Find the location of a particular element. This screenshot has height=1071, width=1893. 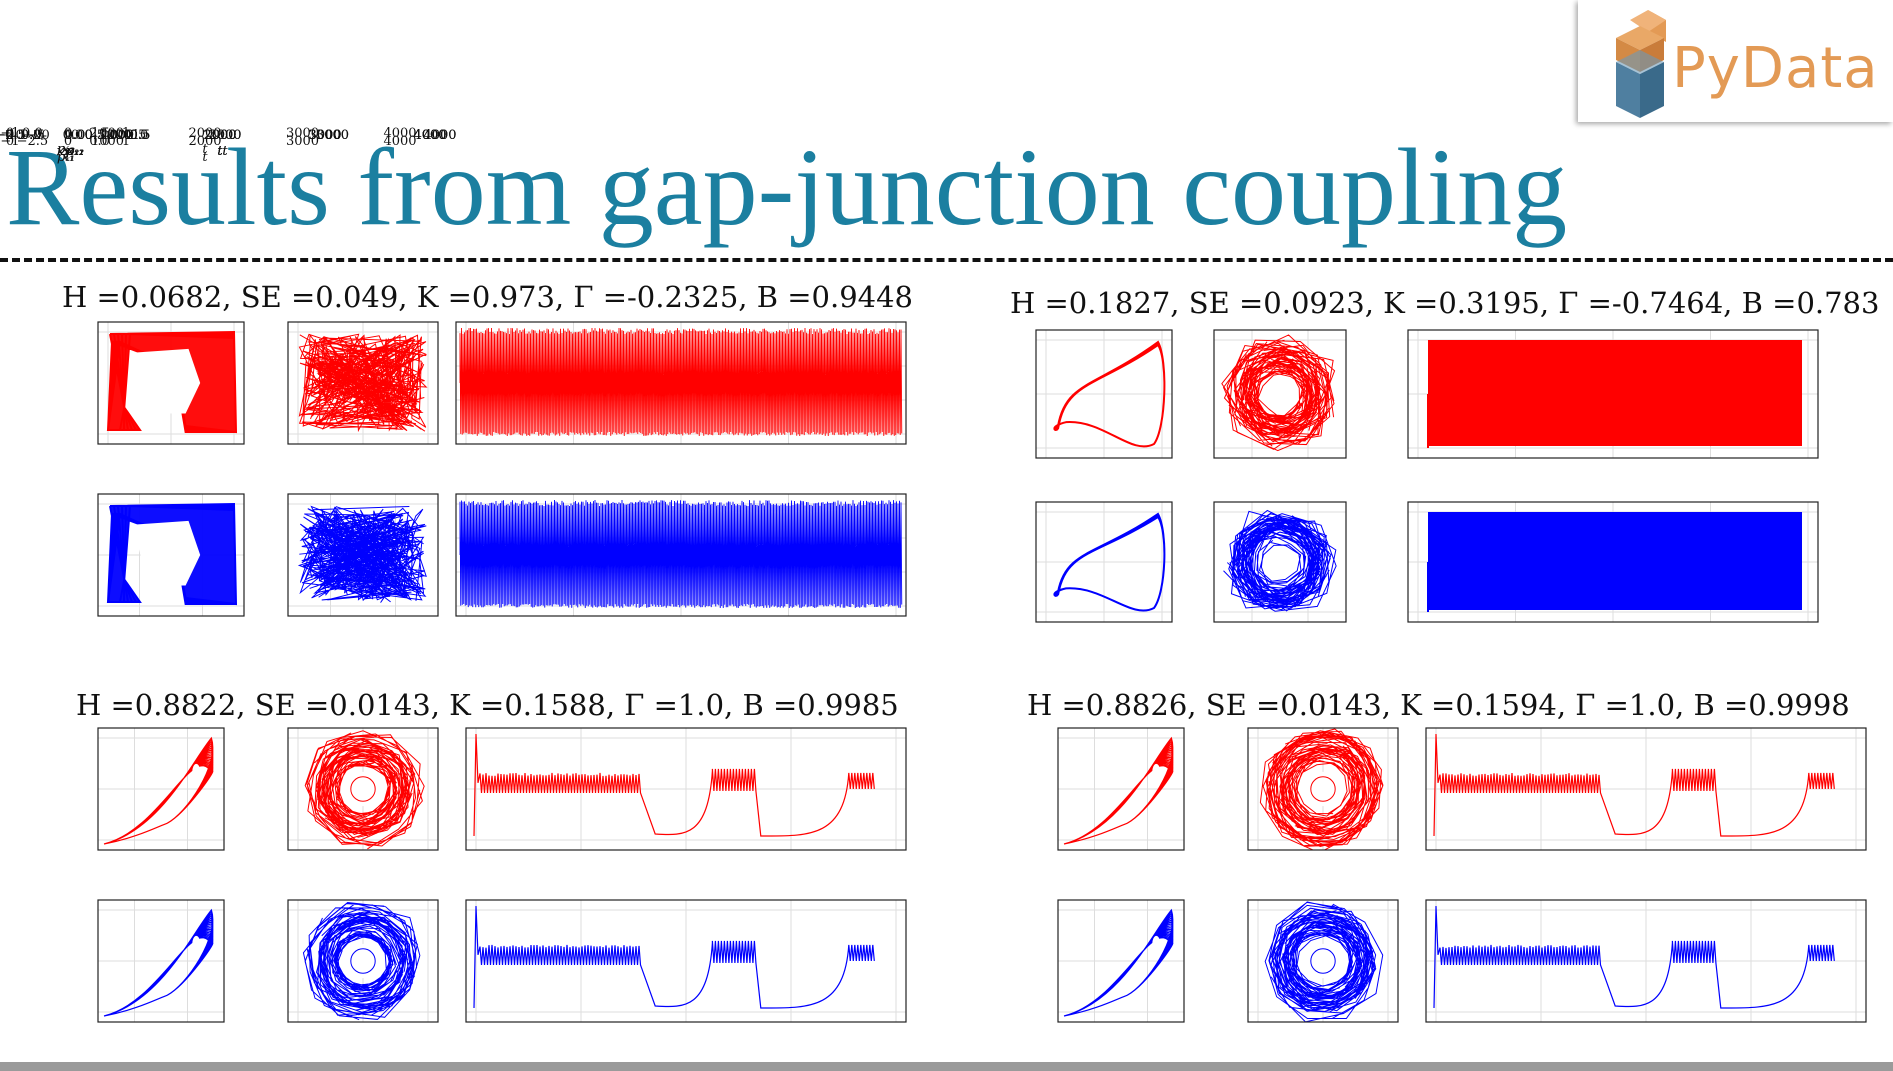

x-tick-label: −10 is located at coordinates (12, 135).